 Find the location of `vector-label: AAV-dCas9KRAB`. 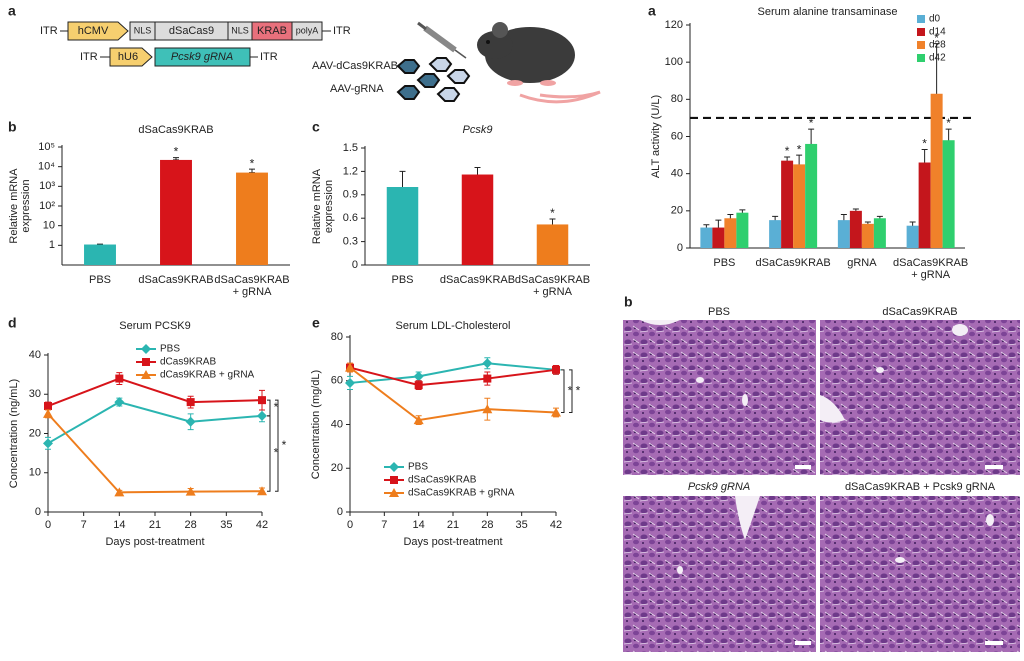

vector-label: AAV-dCas9KRAB is located at coordinates (355, 66).